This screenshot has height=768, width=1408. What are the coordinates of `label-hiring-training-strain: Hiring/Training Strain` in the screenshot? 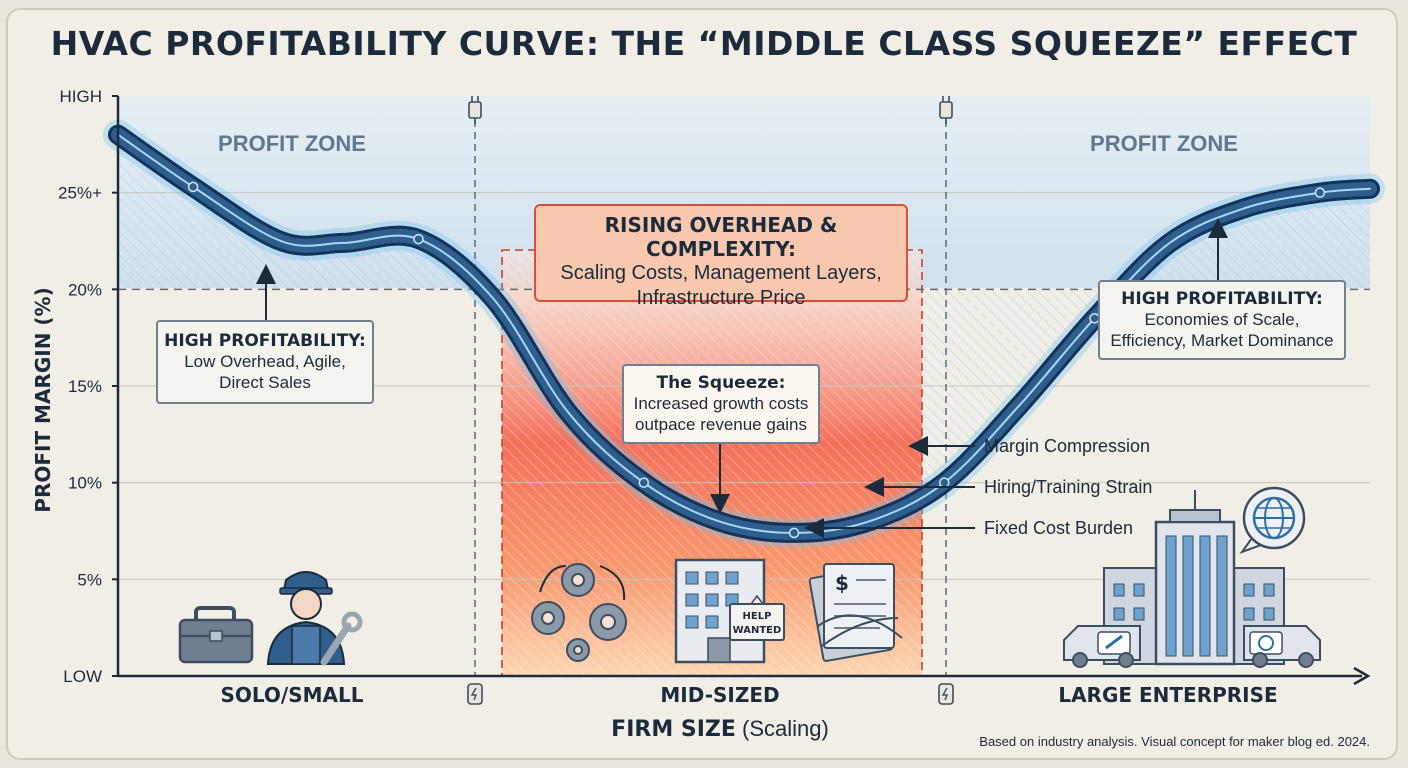 It's located at (1068, 487).